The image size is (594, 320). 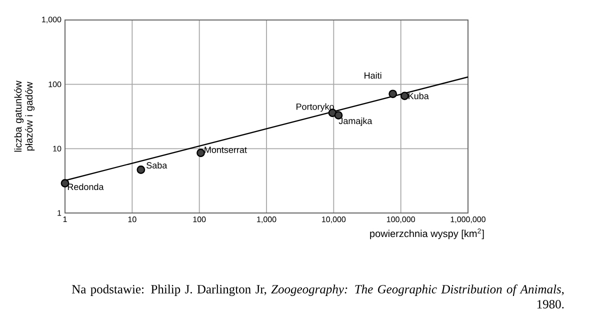 What do you see at coordinates (132, 219) in the screenshot?
I see `x-tick-label: 10` at bounding box center [132, 219].